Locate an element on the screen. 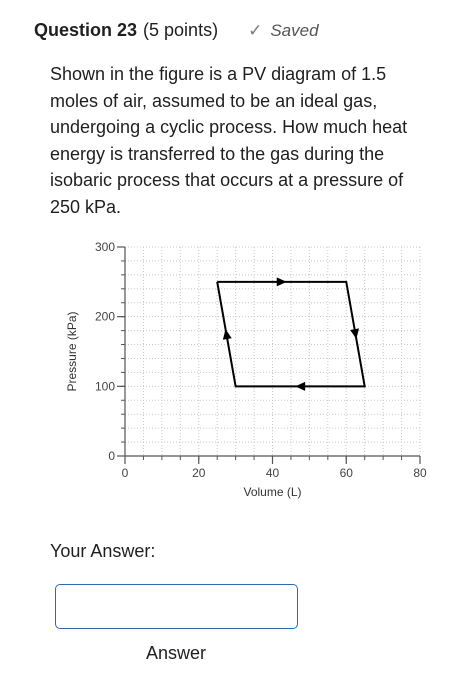  x-axis-label: Volume (L) is located at coordinates (272, 492).